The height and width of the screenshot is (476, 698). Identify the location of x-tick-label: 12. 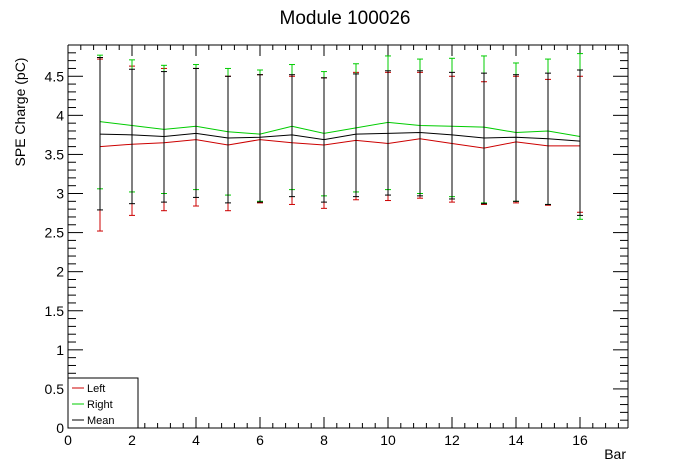
(452, 440).